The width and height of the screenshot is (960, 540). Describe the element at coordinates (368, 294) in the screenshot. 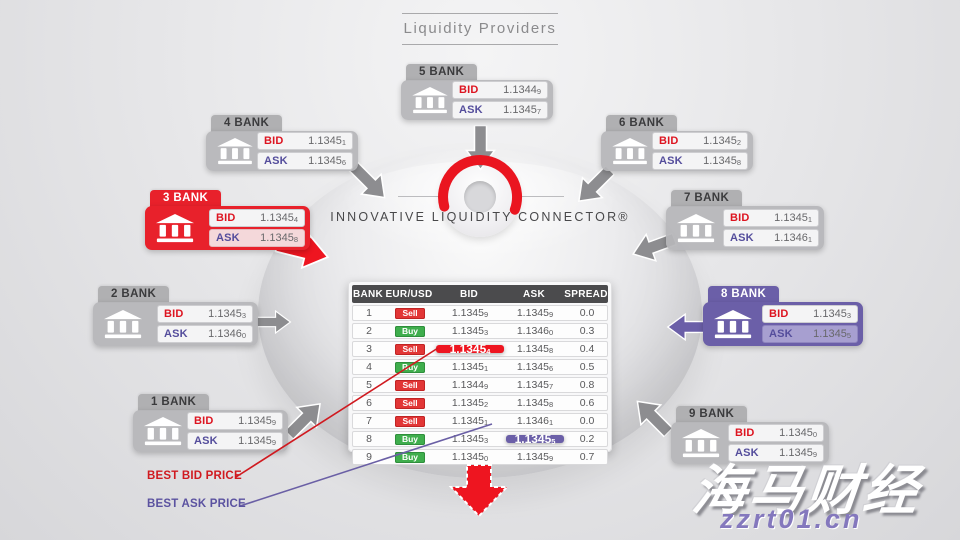

I see `header-bank: BANK` at that location.